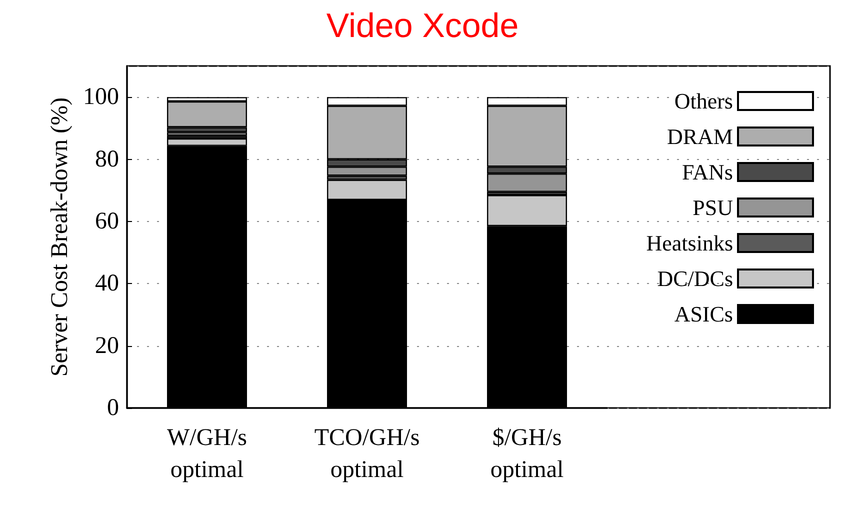  What do you see at coordinates (101, 97) in the screenshot?
I see `y-tick-label: 100` at bounding box center [101, 97].